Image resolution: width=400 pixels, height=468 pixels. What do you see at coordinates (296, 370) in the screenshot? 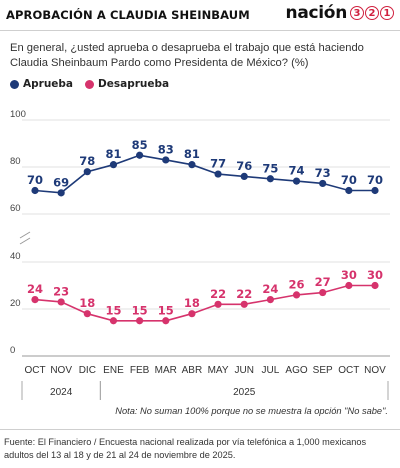
I see `x-tick-label: AGO` at bounding box center [296, 370].